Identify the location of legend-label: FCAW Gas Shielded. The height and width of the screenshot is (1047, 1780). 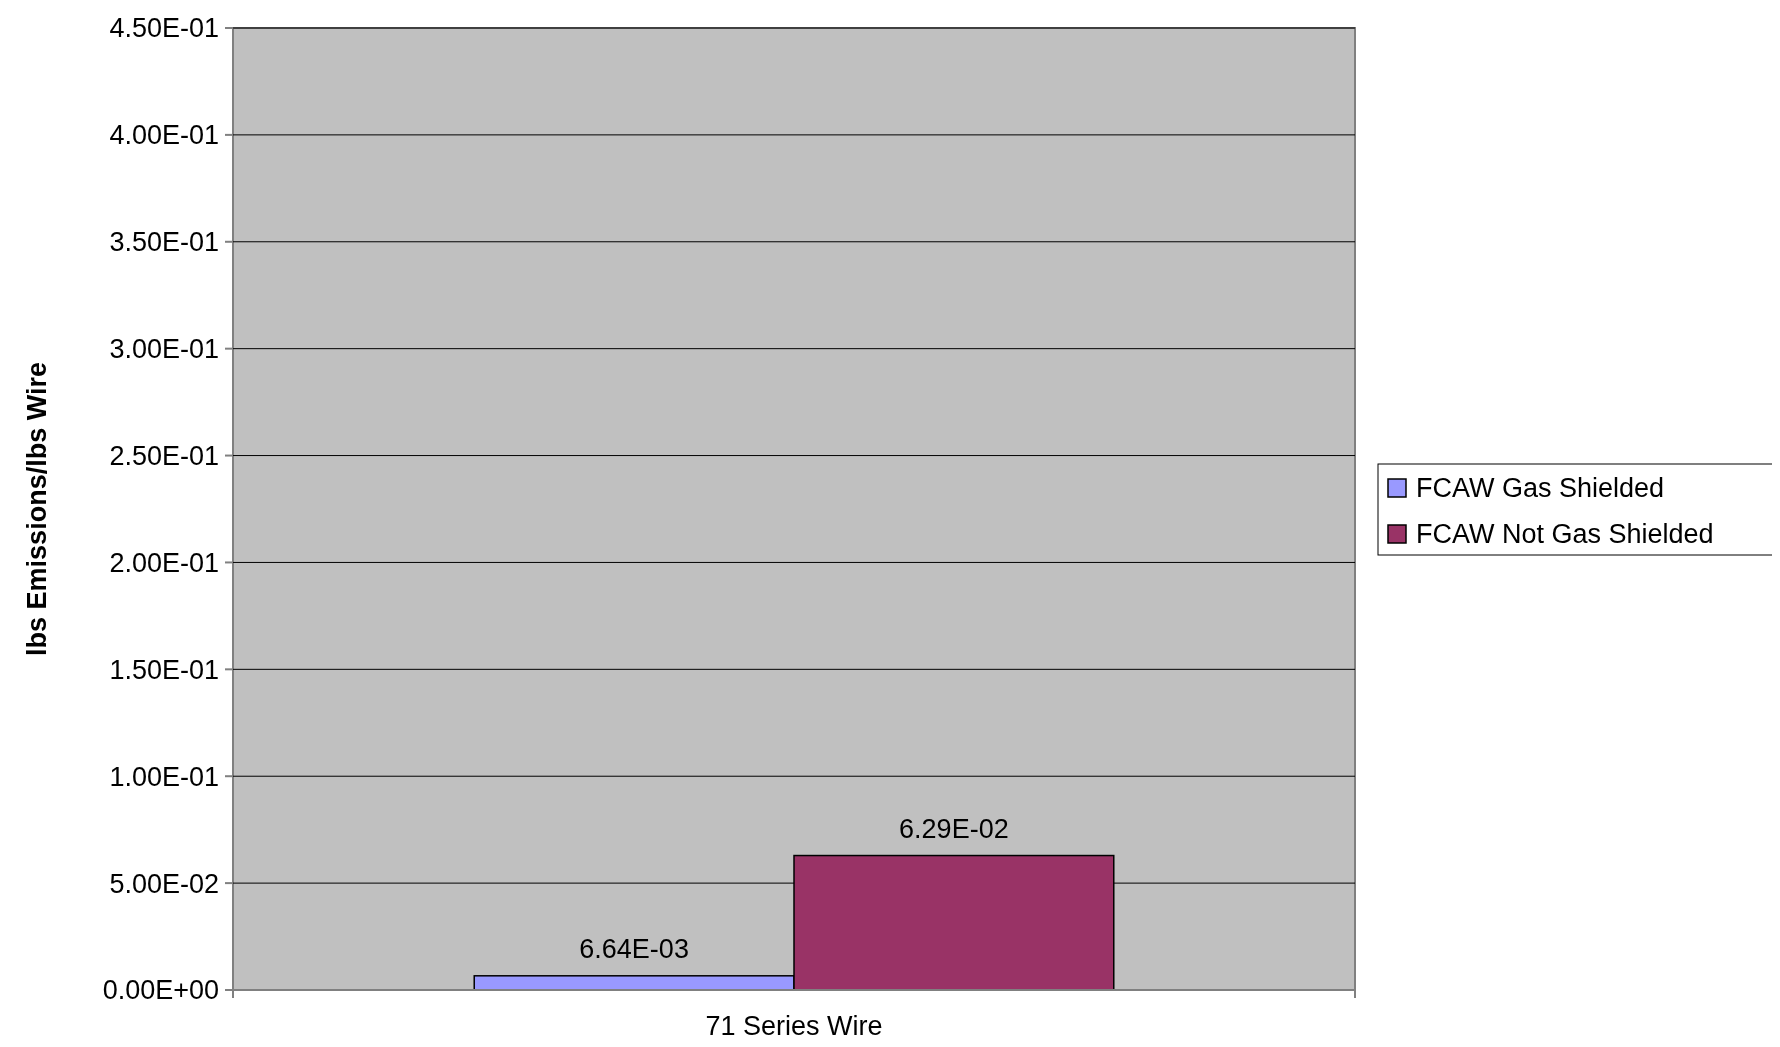
(1540, 488).